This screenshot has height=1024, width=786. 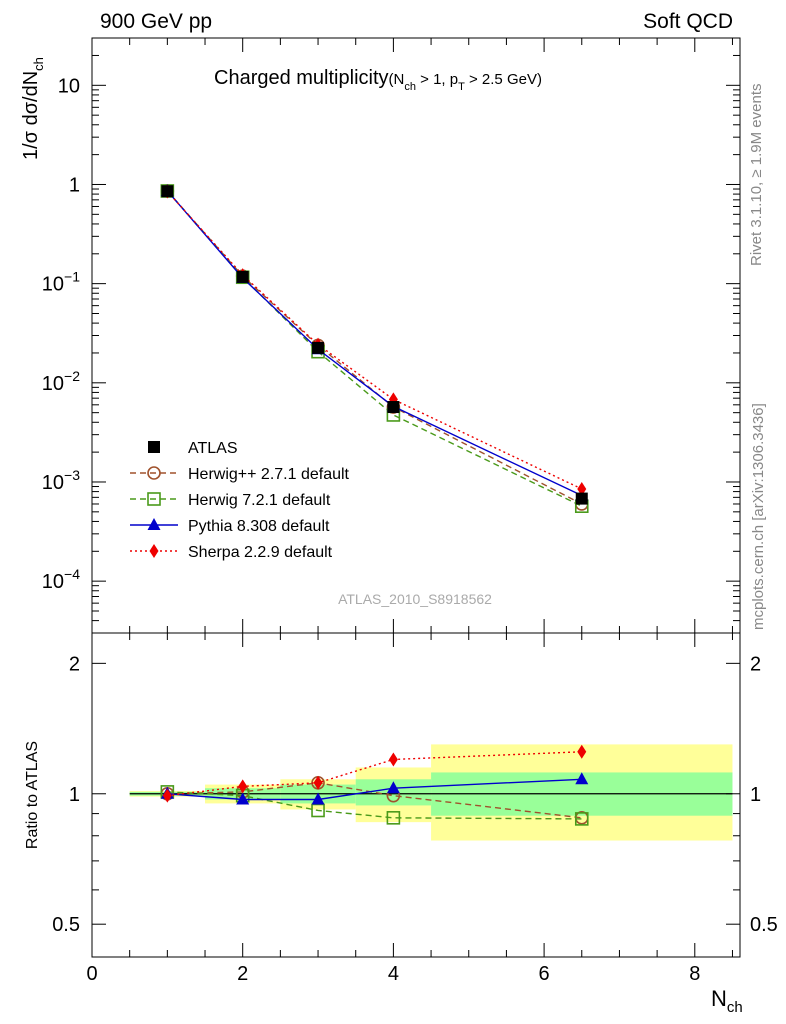 I want to click on x-axis-label-sub: ch, so click(x=735, y=1007).